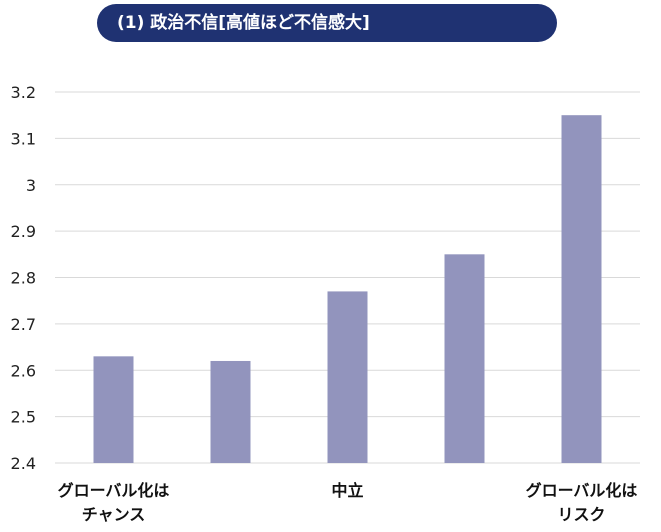 This screenshot has width=661, height=532. What do you see at coordinates (23, 231) in the screenshot?
I see `y-tick-label: 2.9` at bounding box center [23, 231].